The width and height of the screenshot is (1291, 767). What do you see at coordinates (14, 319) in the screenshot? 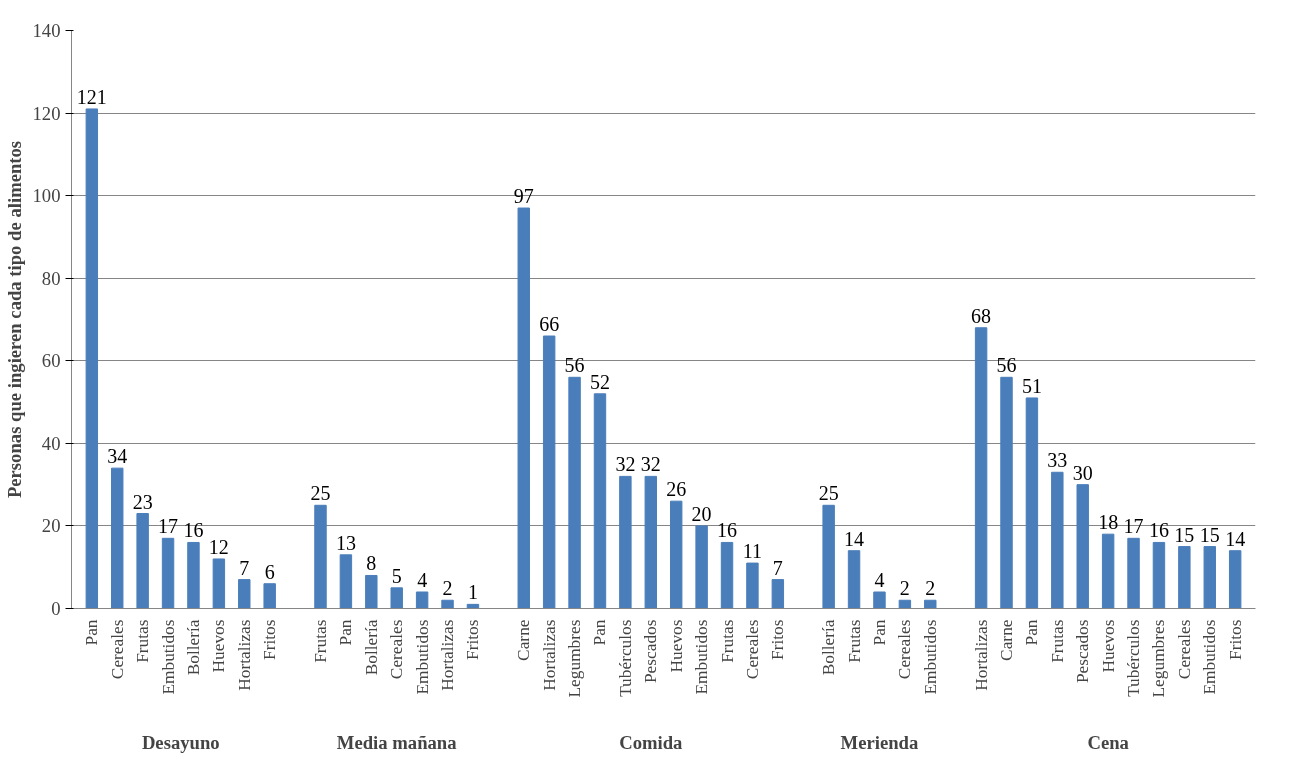
I see `y-axis-title: Personas que ingieren cada tipo de alimentos` at bounding box center [14, 319].